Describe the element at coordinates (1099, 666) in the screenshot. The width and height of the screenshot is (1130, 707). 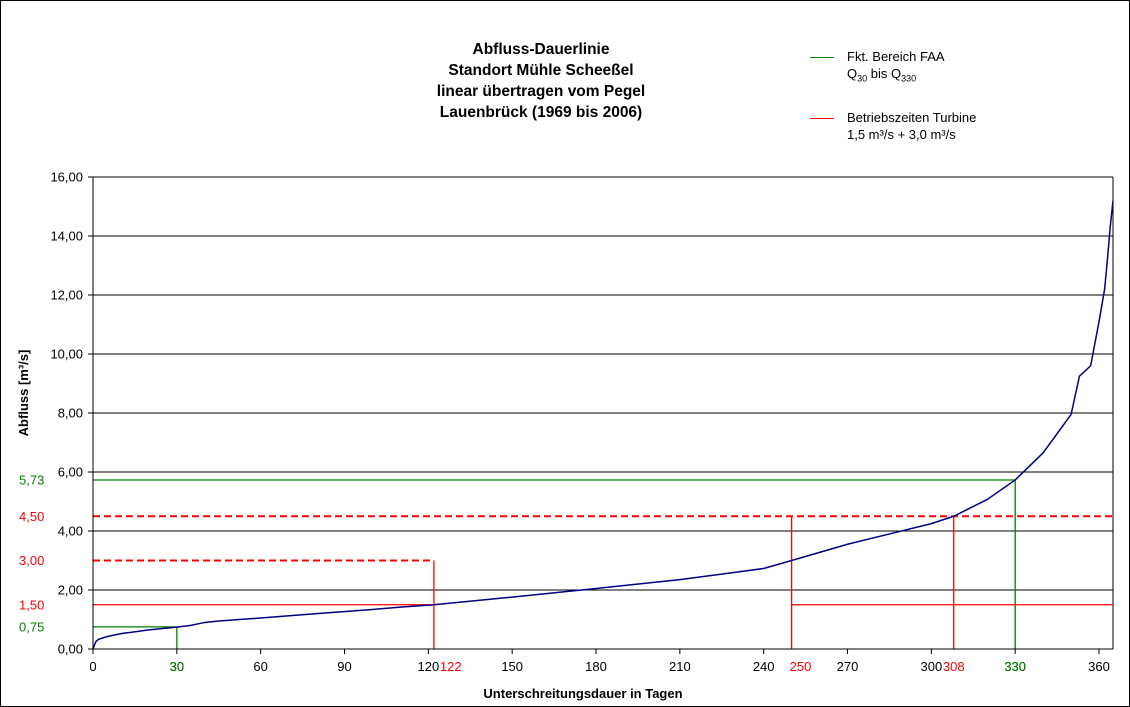
I see `x-tick-label: 360` at that location.